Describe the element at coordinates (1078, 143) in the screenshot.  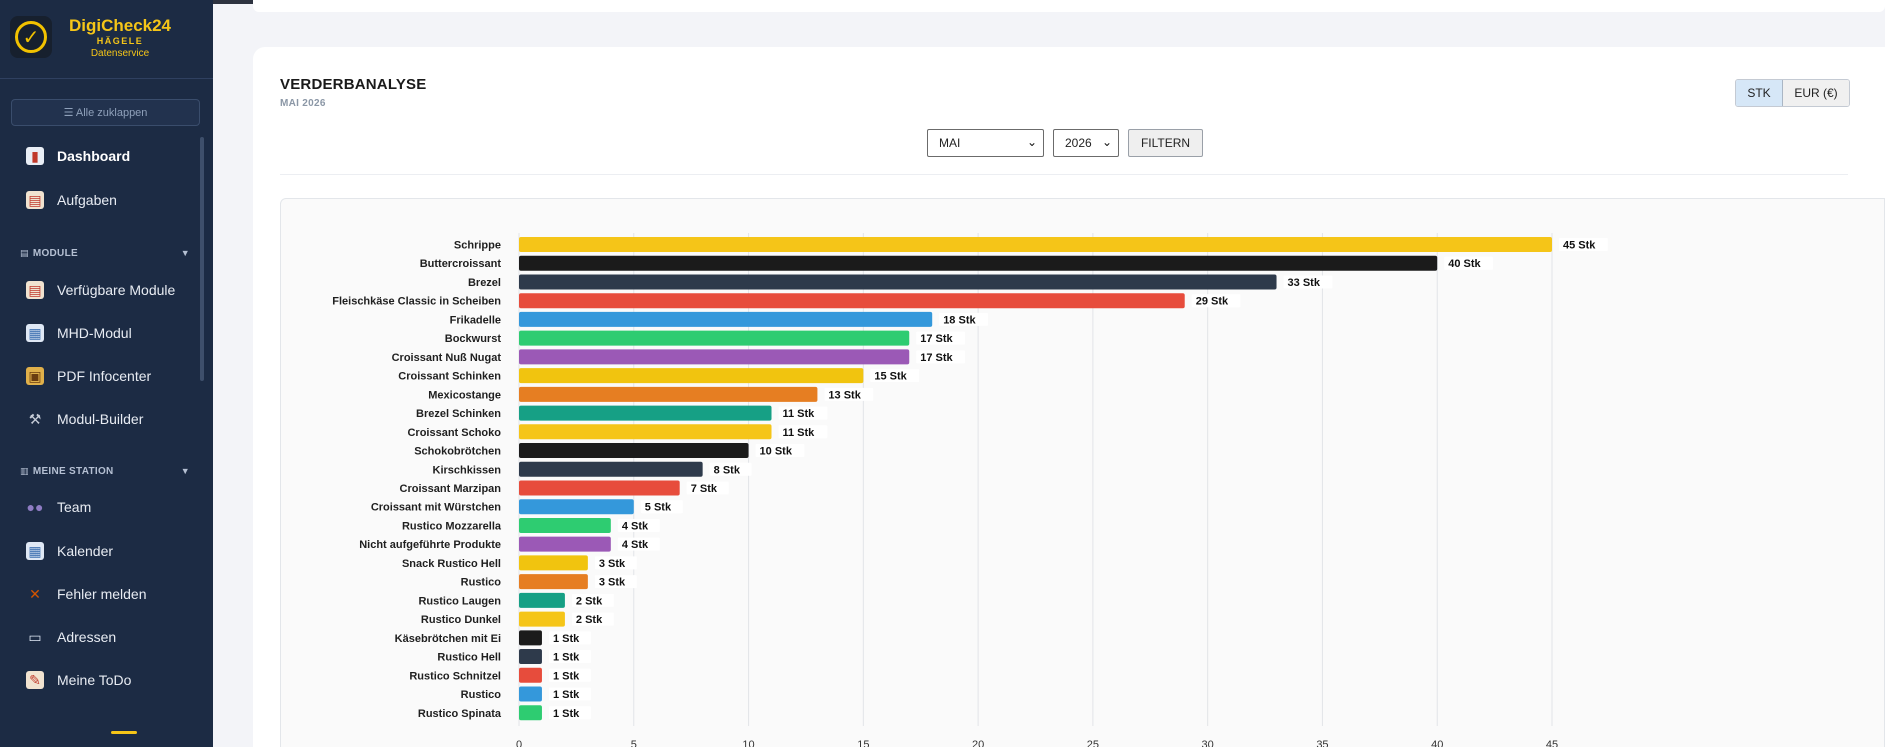
I see `year-select-value: 2026` at that location.